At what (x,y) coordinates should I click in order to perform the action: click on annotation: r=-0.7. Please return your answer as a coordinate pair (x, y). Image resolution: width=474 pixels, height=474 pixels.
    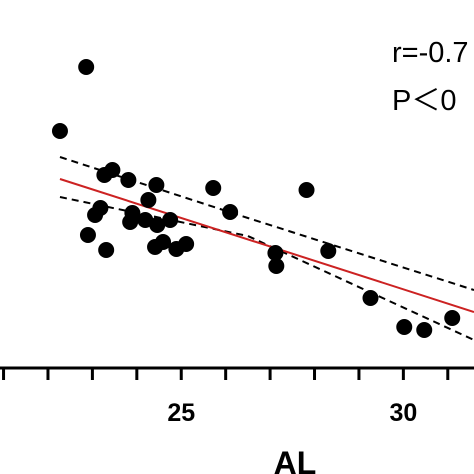
    Looking at the image, I should click on (430, 53).